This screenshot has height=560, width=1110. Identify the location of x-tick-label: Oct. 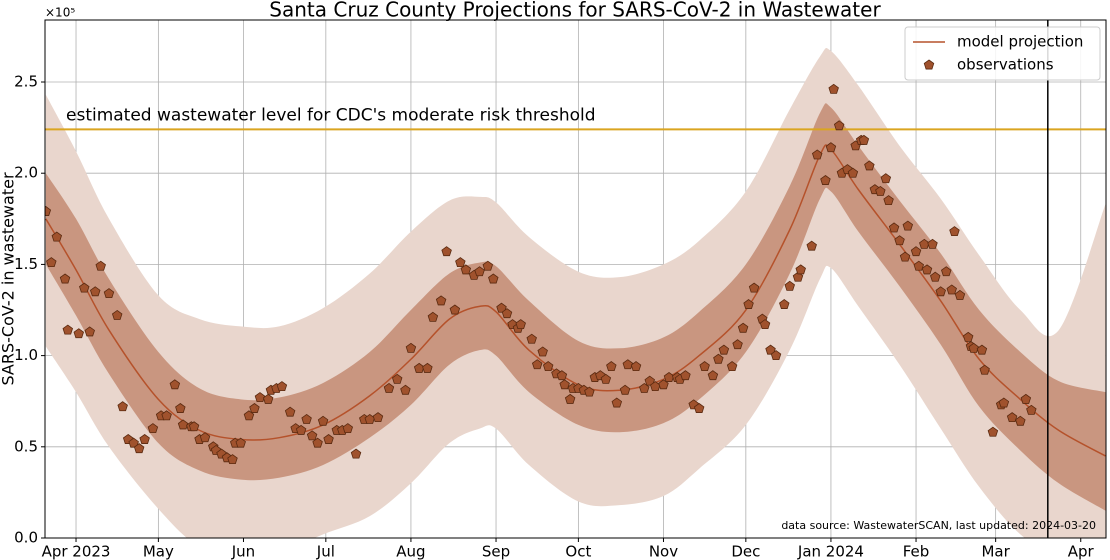
(578, 551).